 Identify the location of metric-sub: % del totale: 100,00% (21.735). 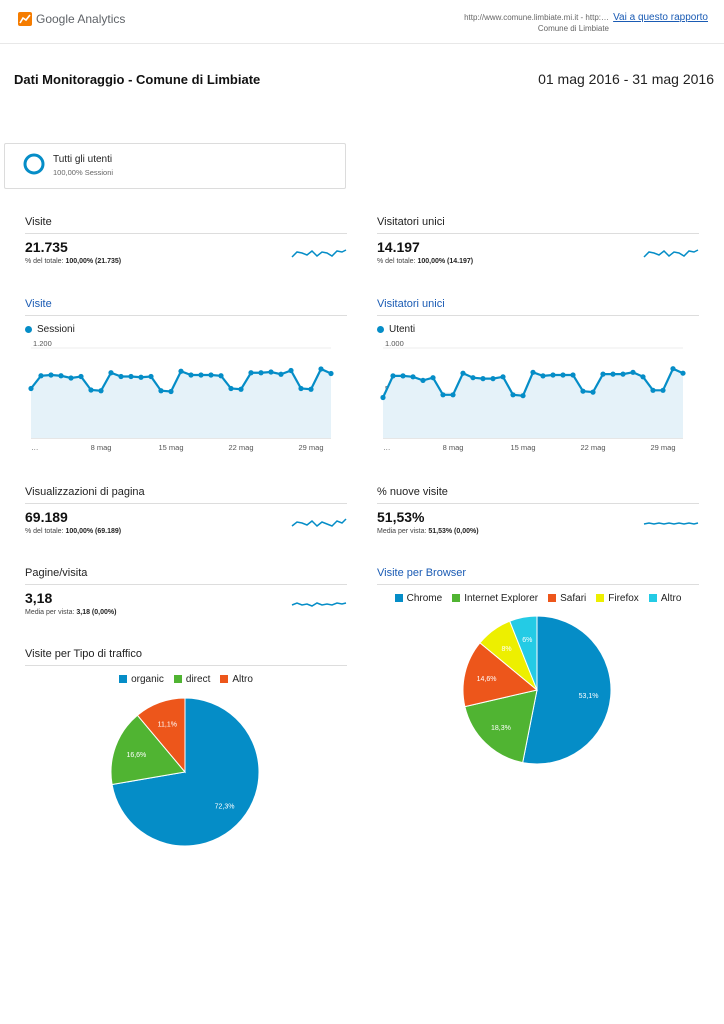
(73, 261).